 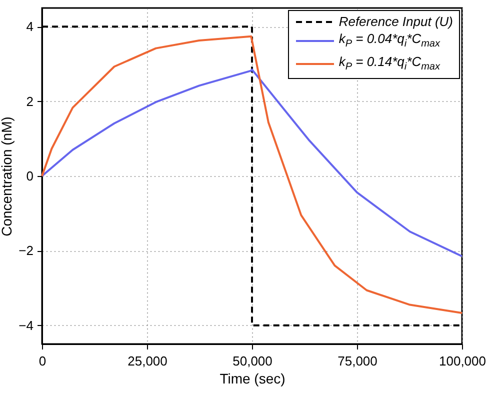 I want to click on y-tick-label: 2, so click(x=30, y=101).